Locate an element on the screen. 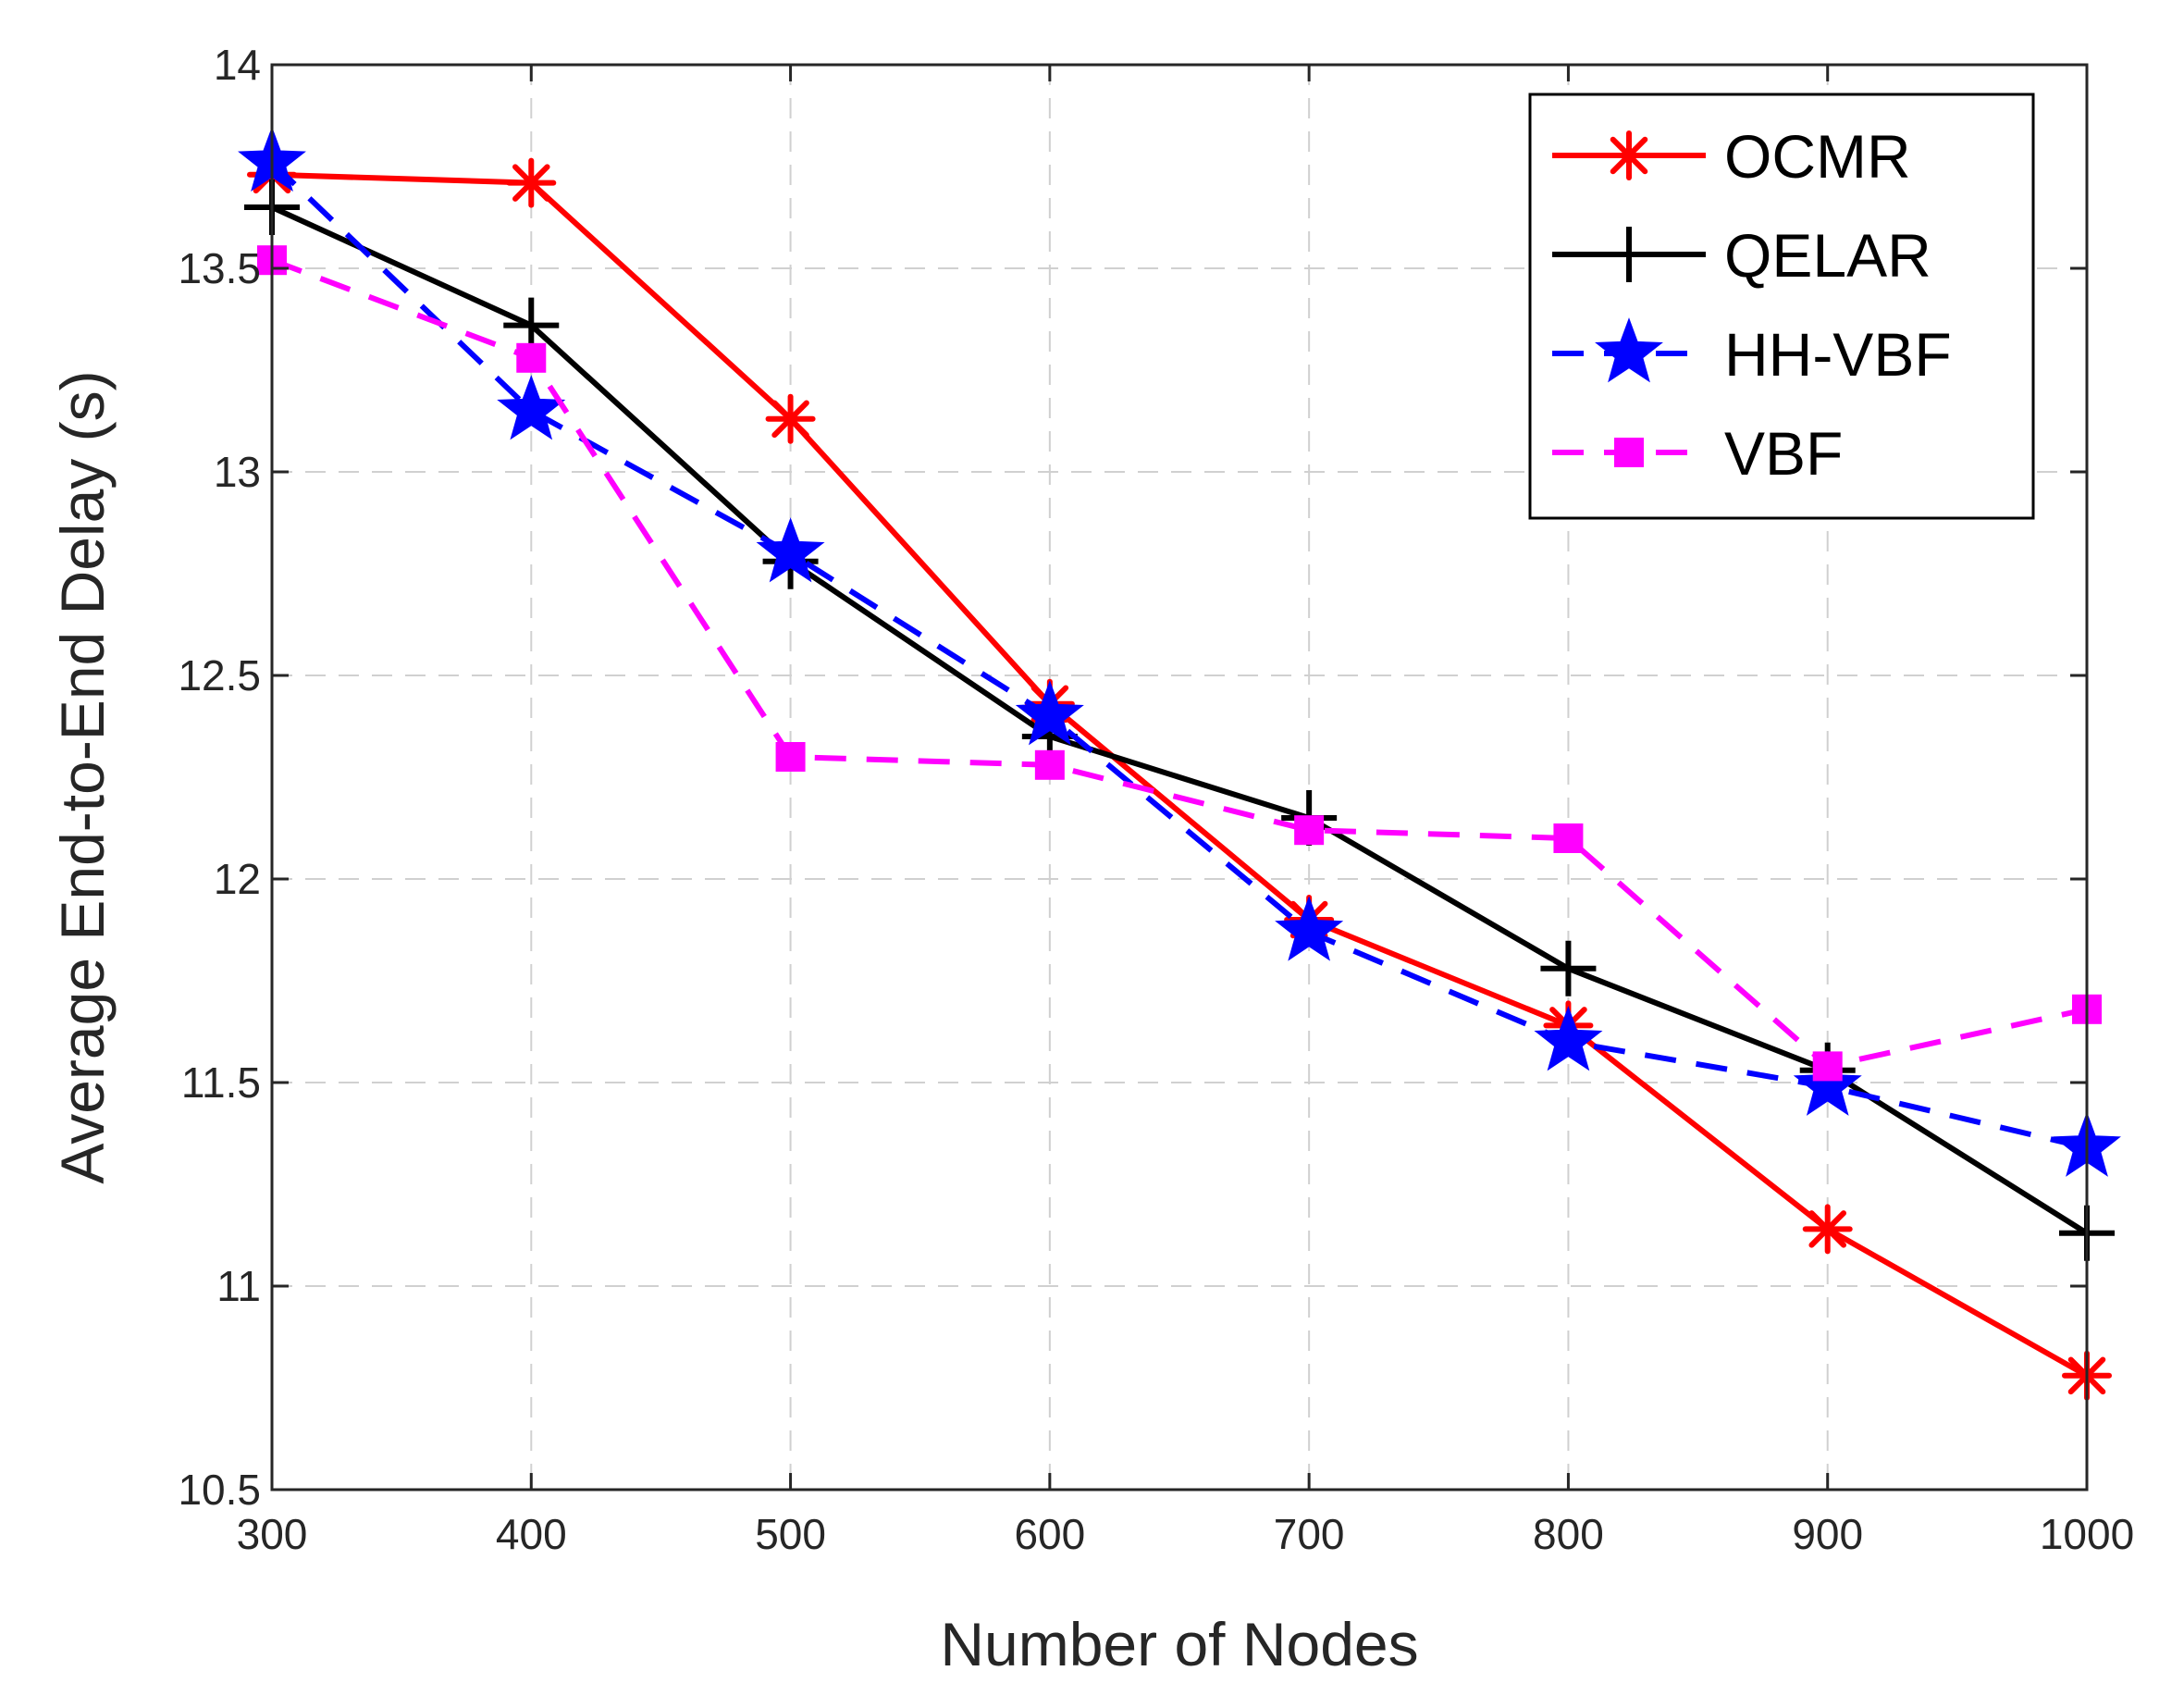  y-tick-label: 11 is located at coordinates (238, 1286).